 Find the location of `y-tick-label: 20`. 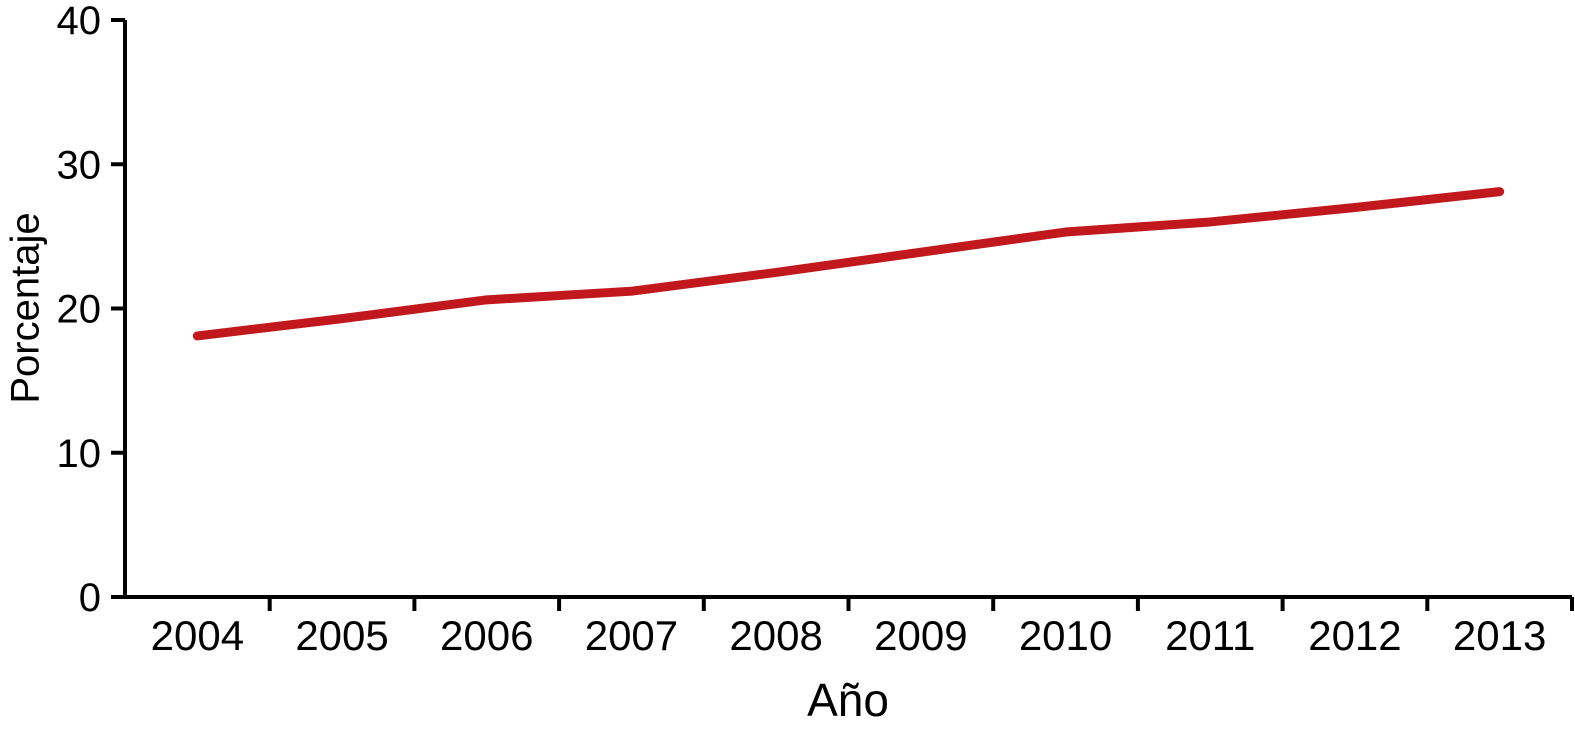

y-tick-label: 20 is located at coordinates (79, 310).